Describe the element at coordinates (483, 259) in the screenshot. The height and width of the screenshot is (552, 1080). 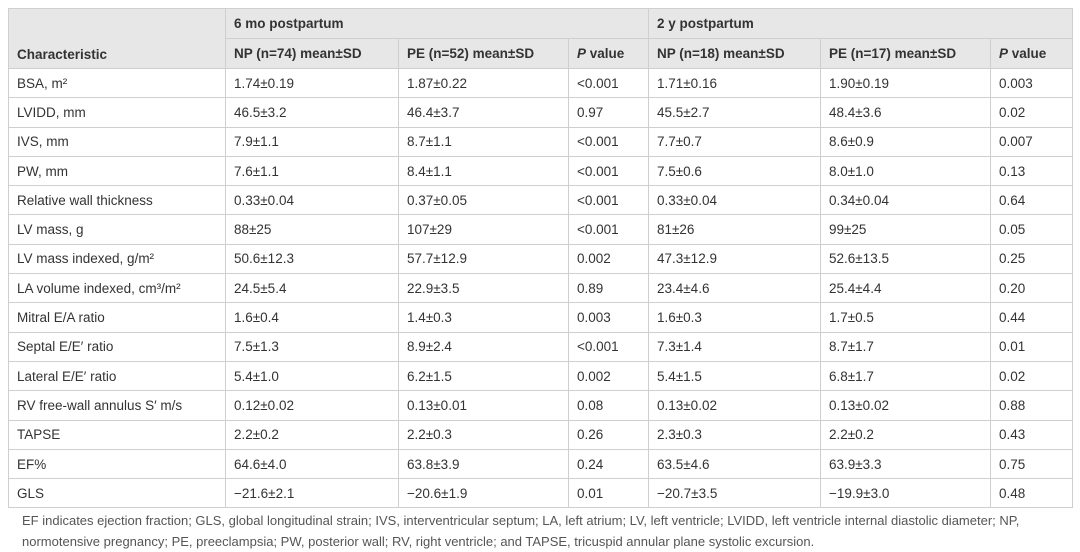
I see `cell: 57.7±12.9` at that location.